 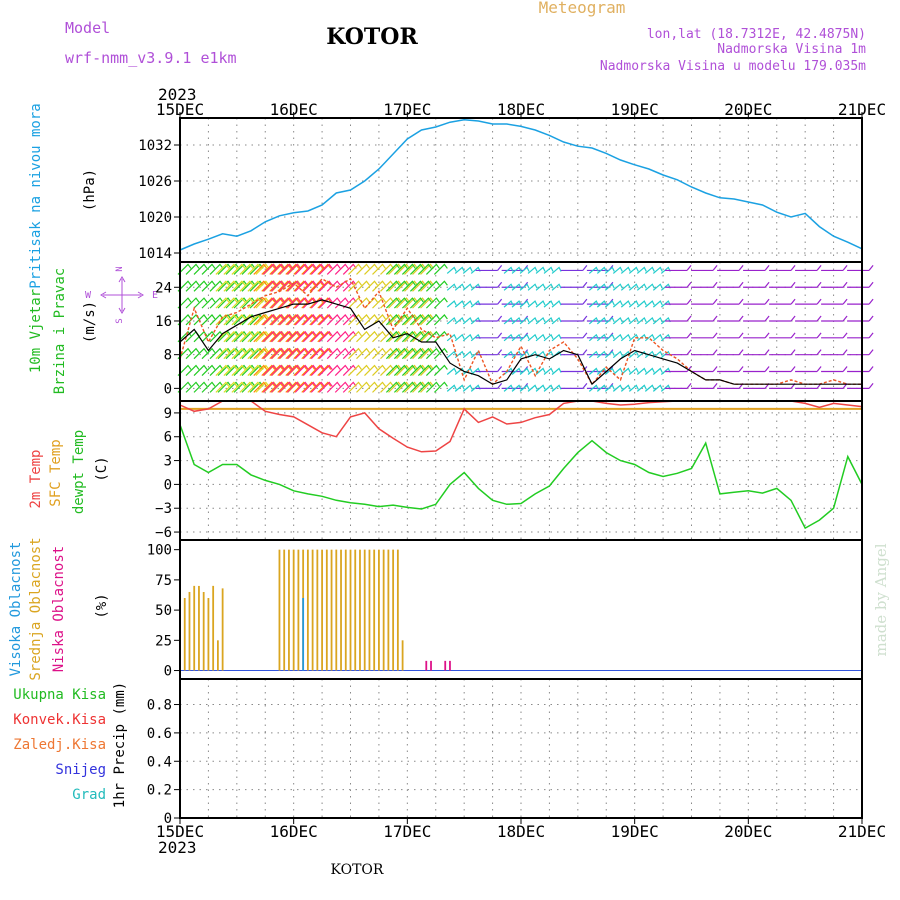 What do you see at coordinates (59, 609) in the screenshot?
I see `cloud-ylabel-low: Niska Oblacnost` at bounding box center [59, 609].